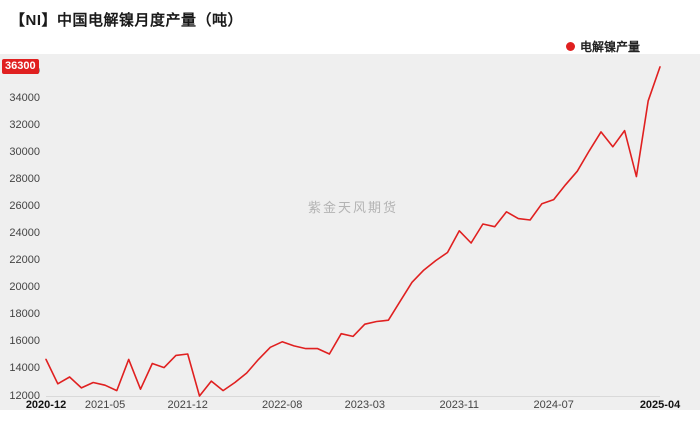 The width and height of the screenshot is (700, 425). What do you see at coordinates (187, 405) in the screenshot?
I see `x-axis-label: 2021-12` at bounding box center [187, 405].